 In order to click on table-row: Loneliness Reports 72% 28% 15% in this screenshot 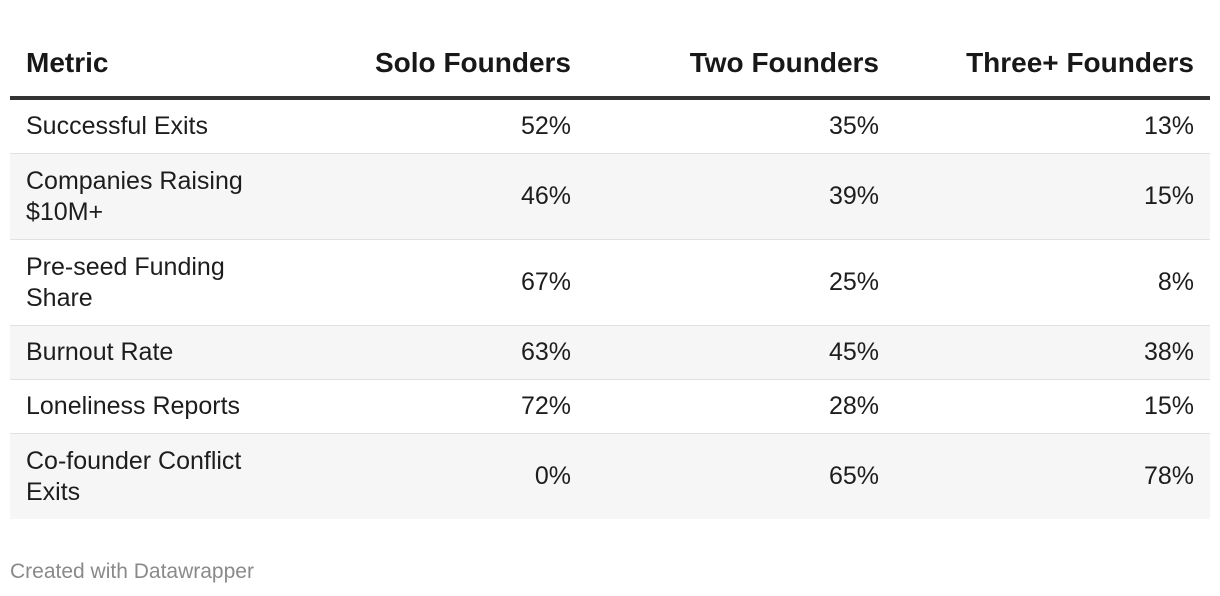, I will do `click(610, 406)`.